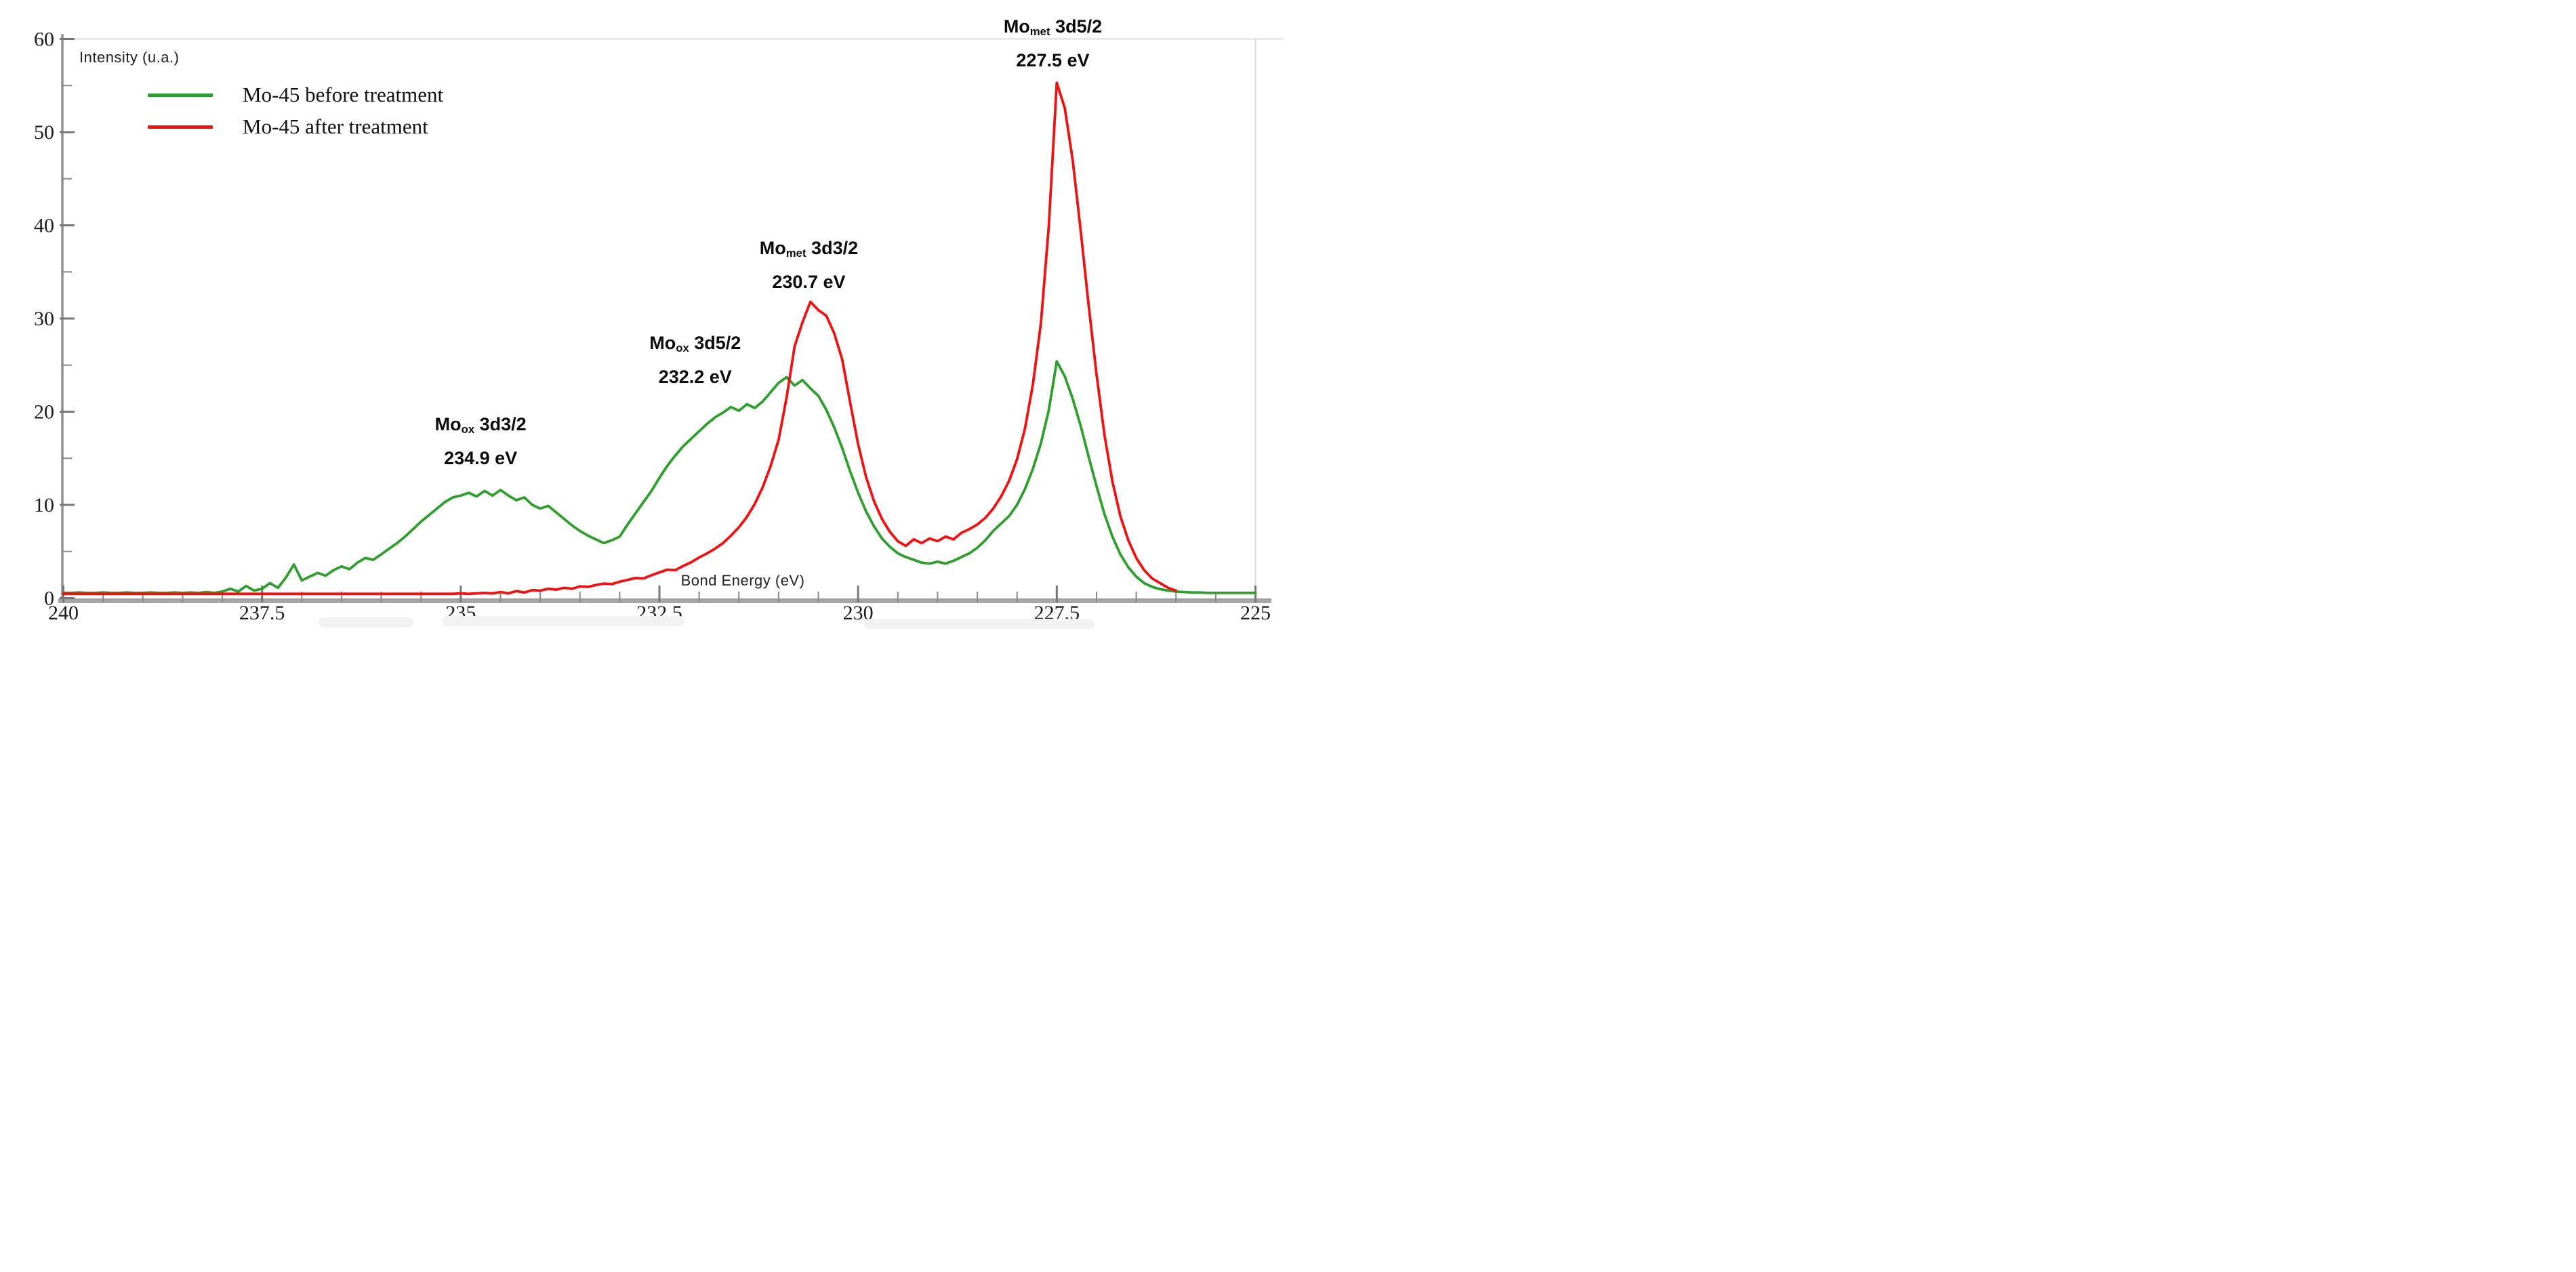 Image resolution: width=2576 pixels, height=1272 pixels. What do you see at coordinates (695, 360) in the screenshot?
I see `peak-annotation-2: Moox 3d5/2 232.2 eV` at bounding box center [695, 360].